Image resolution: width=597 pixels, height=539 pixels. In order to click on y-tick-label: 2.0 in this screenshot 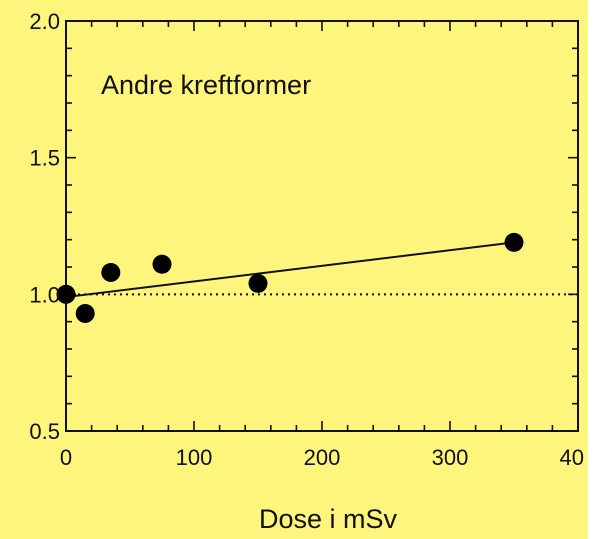, I will do `click(44, 21)`.